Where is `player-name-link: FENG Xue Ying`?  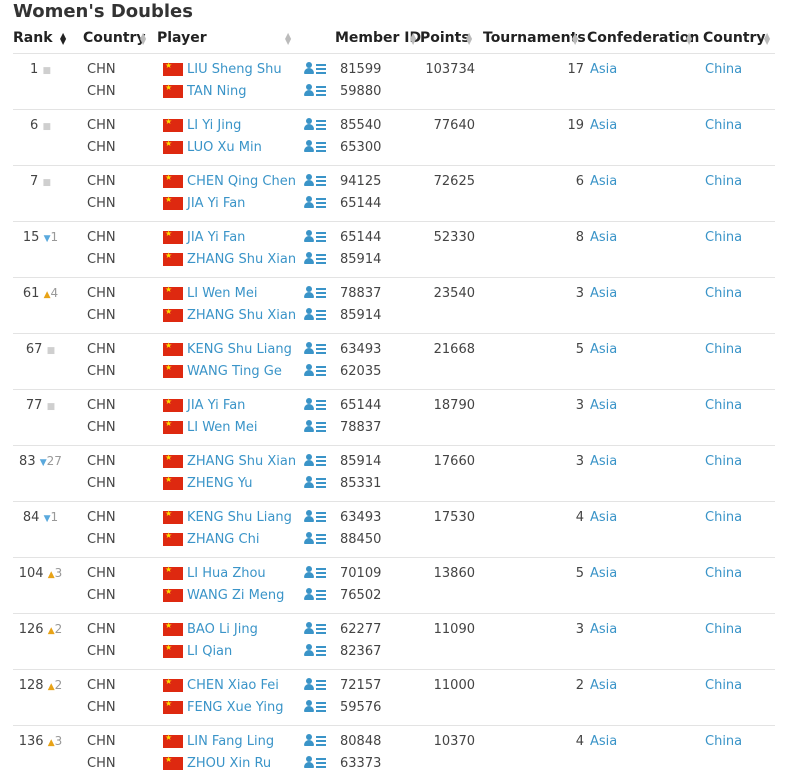 player-name-link: FENG Xue Ying is located at coordinates (235, 707).